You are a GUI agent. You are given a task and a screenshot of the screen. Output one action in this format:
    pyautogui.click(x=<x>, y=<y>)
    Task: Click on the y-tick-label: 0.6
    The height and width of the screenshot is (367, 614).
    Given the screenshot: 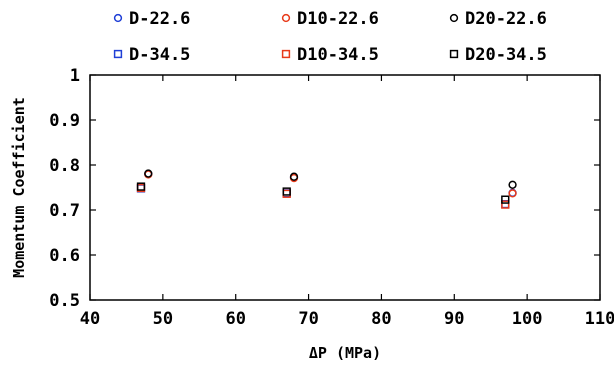 What is the action you would take?
    pyautogui.click(x=64, y=256)
    